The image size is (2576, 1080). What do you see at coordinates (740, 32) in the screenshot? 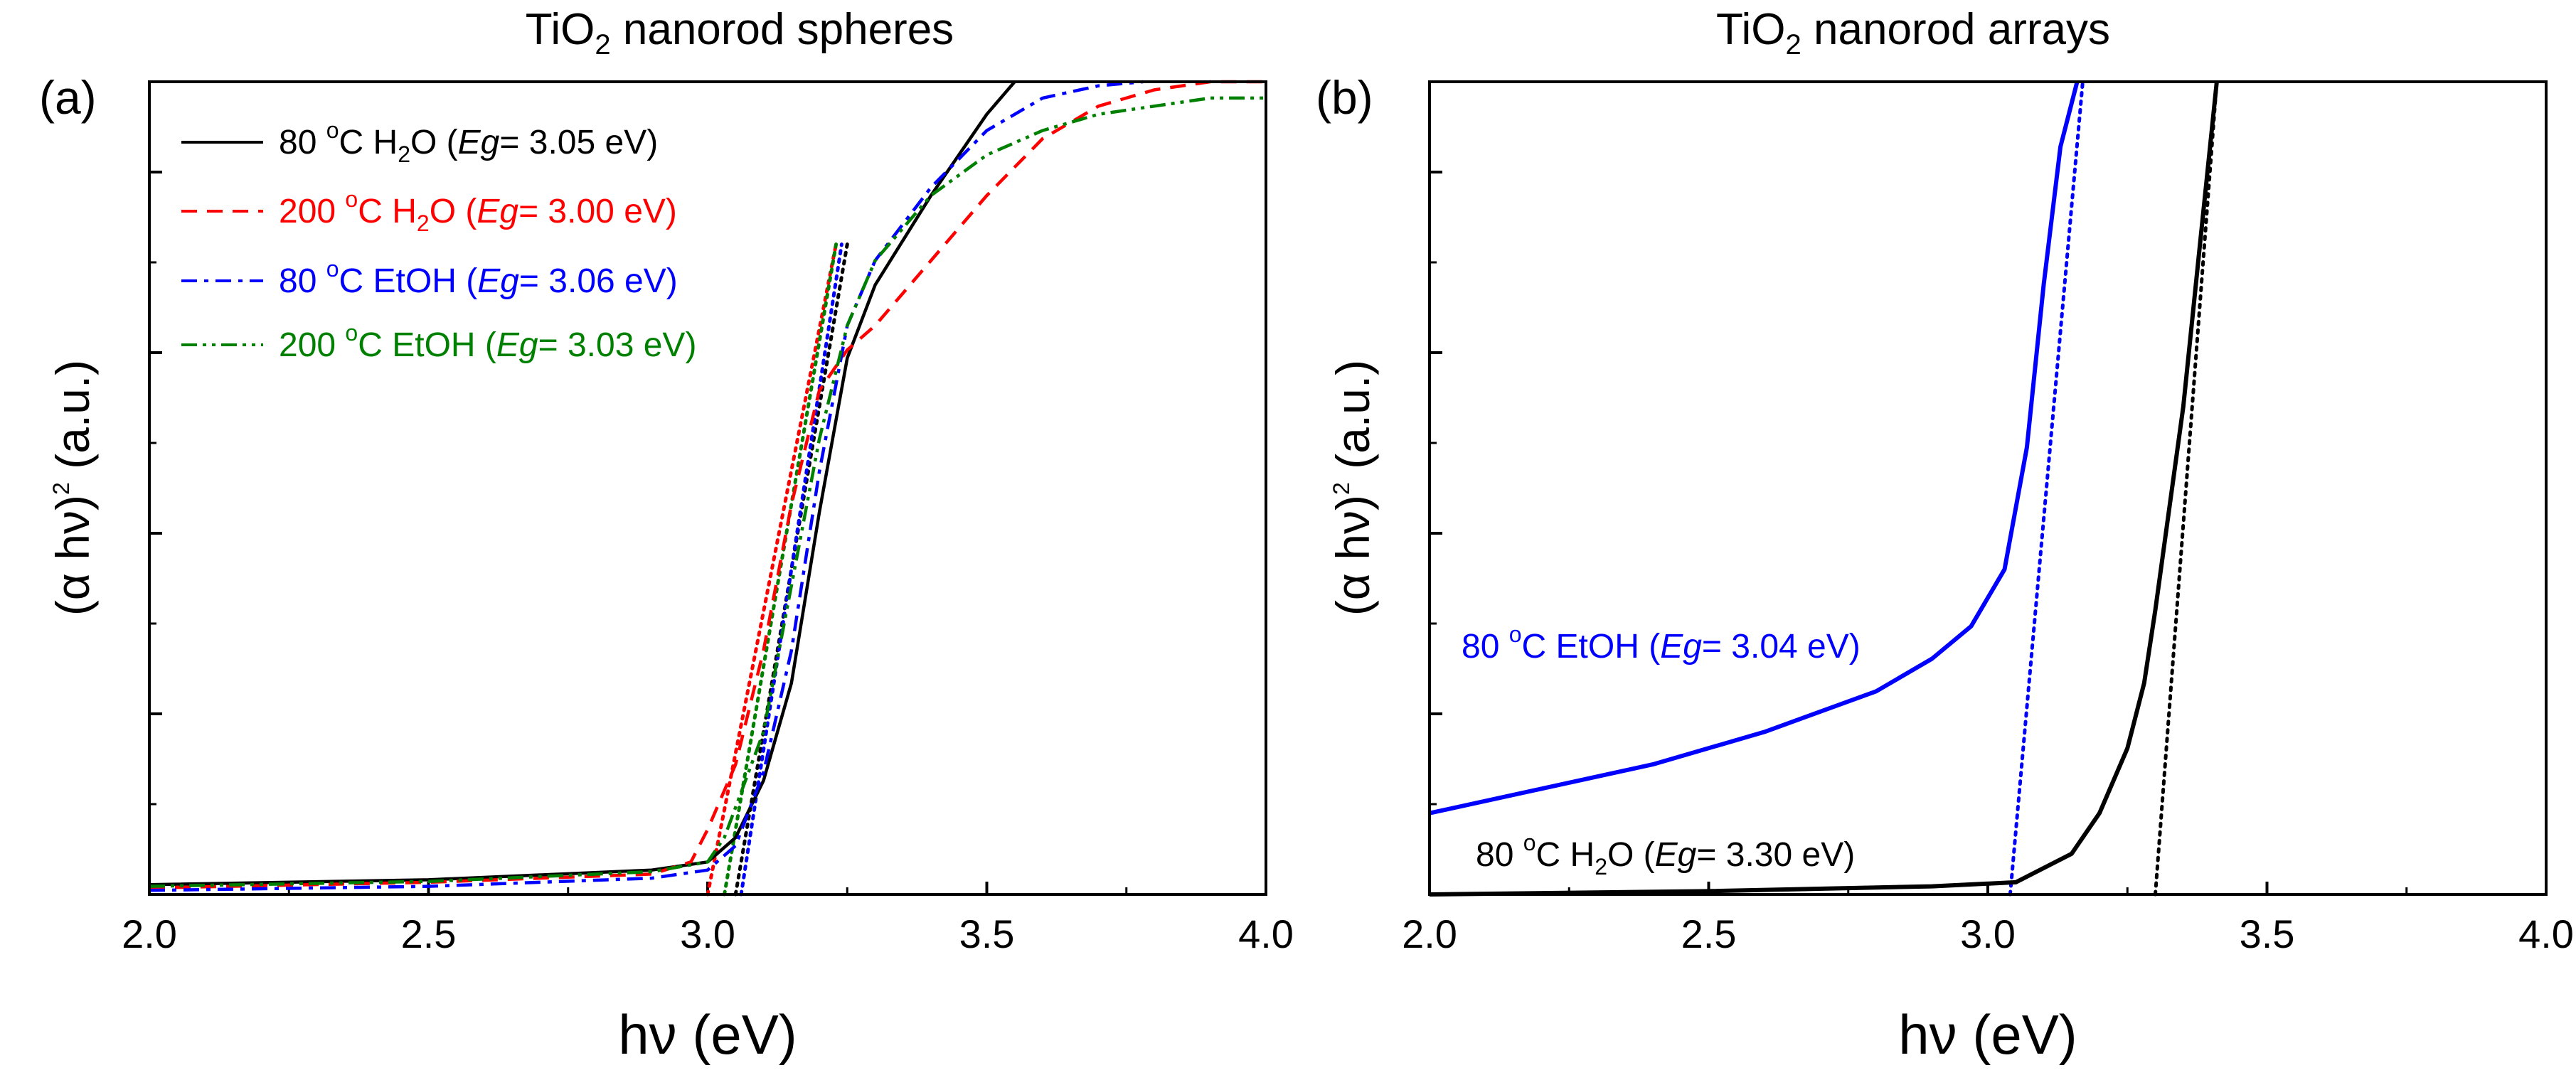
I see `panel-a-title: TiO2 nanorod spheres` at bounding box center [740, 32].